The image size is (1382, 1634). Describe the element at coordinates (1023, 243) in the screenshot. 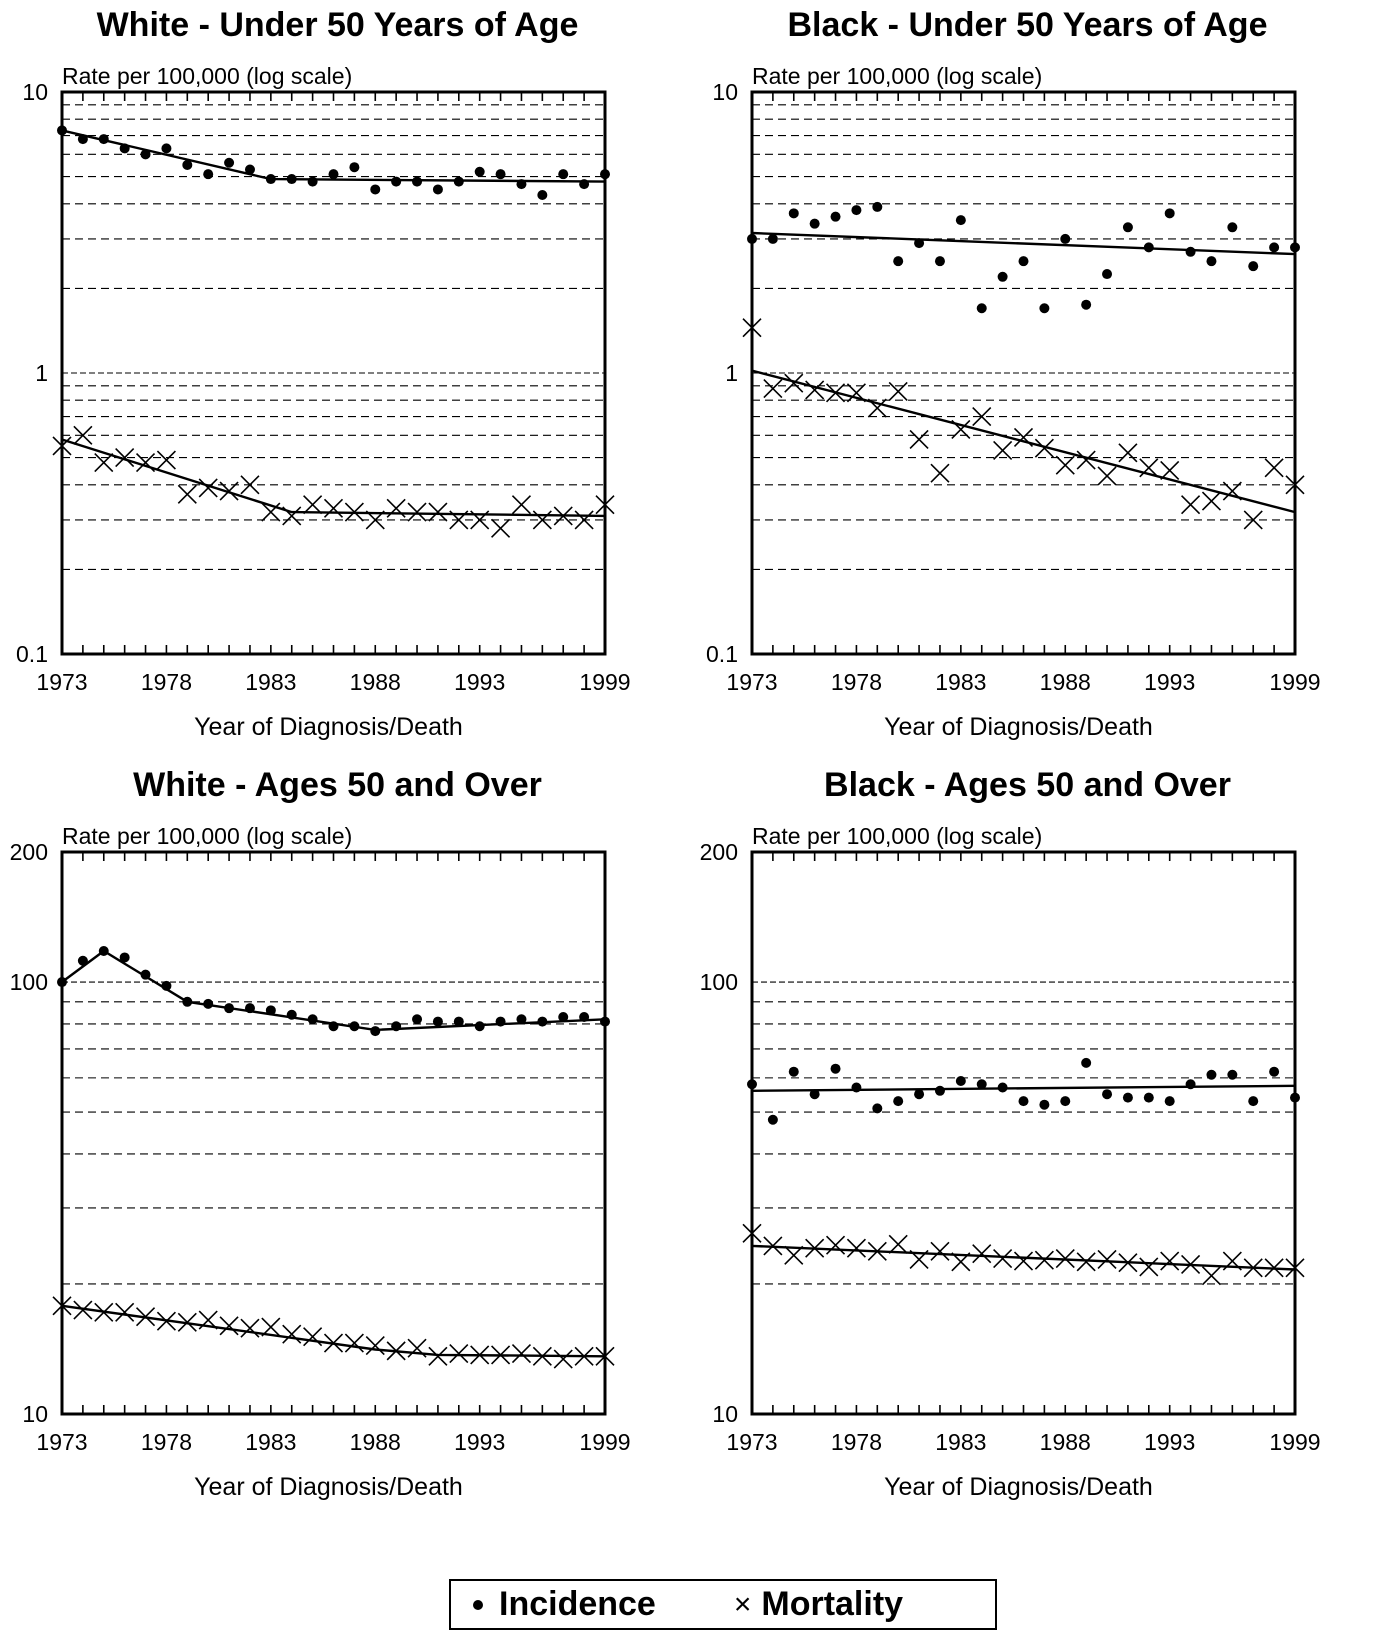

I see `incidence-trend-line` at that location.